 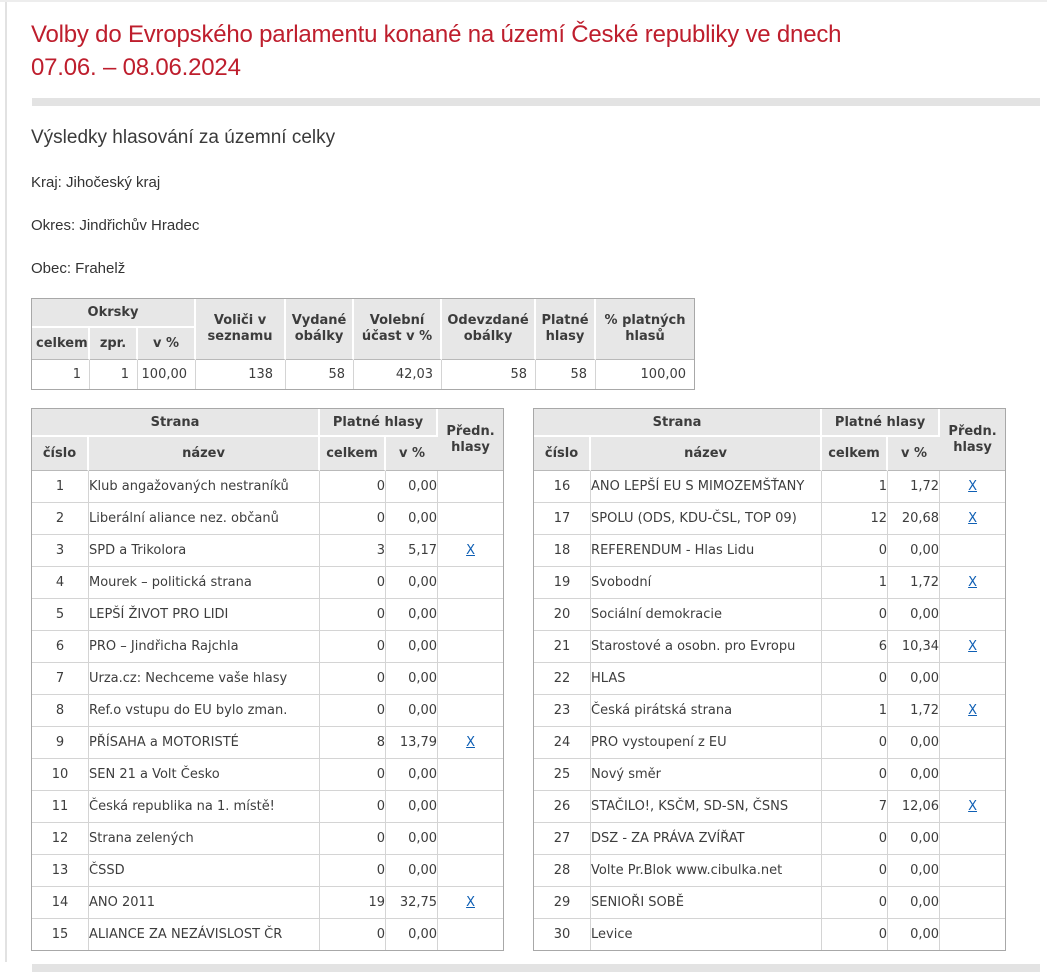 I want to click on section-subtitle: Výsledky hlasování za územní celky, so click(x=183, y=137).